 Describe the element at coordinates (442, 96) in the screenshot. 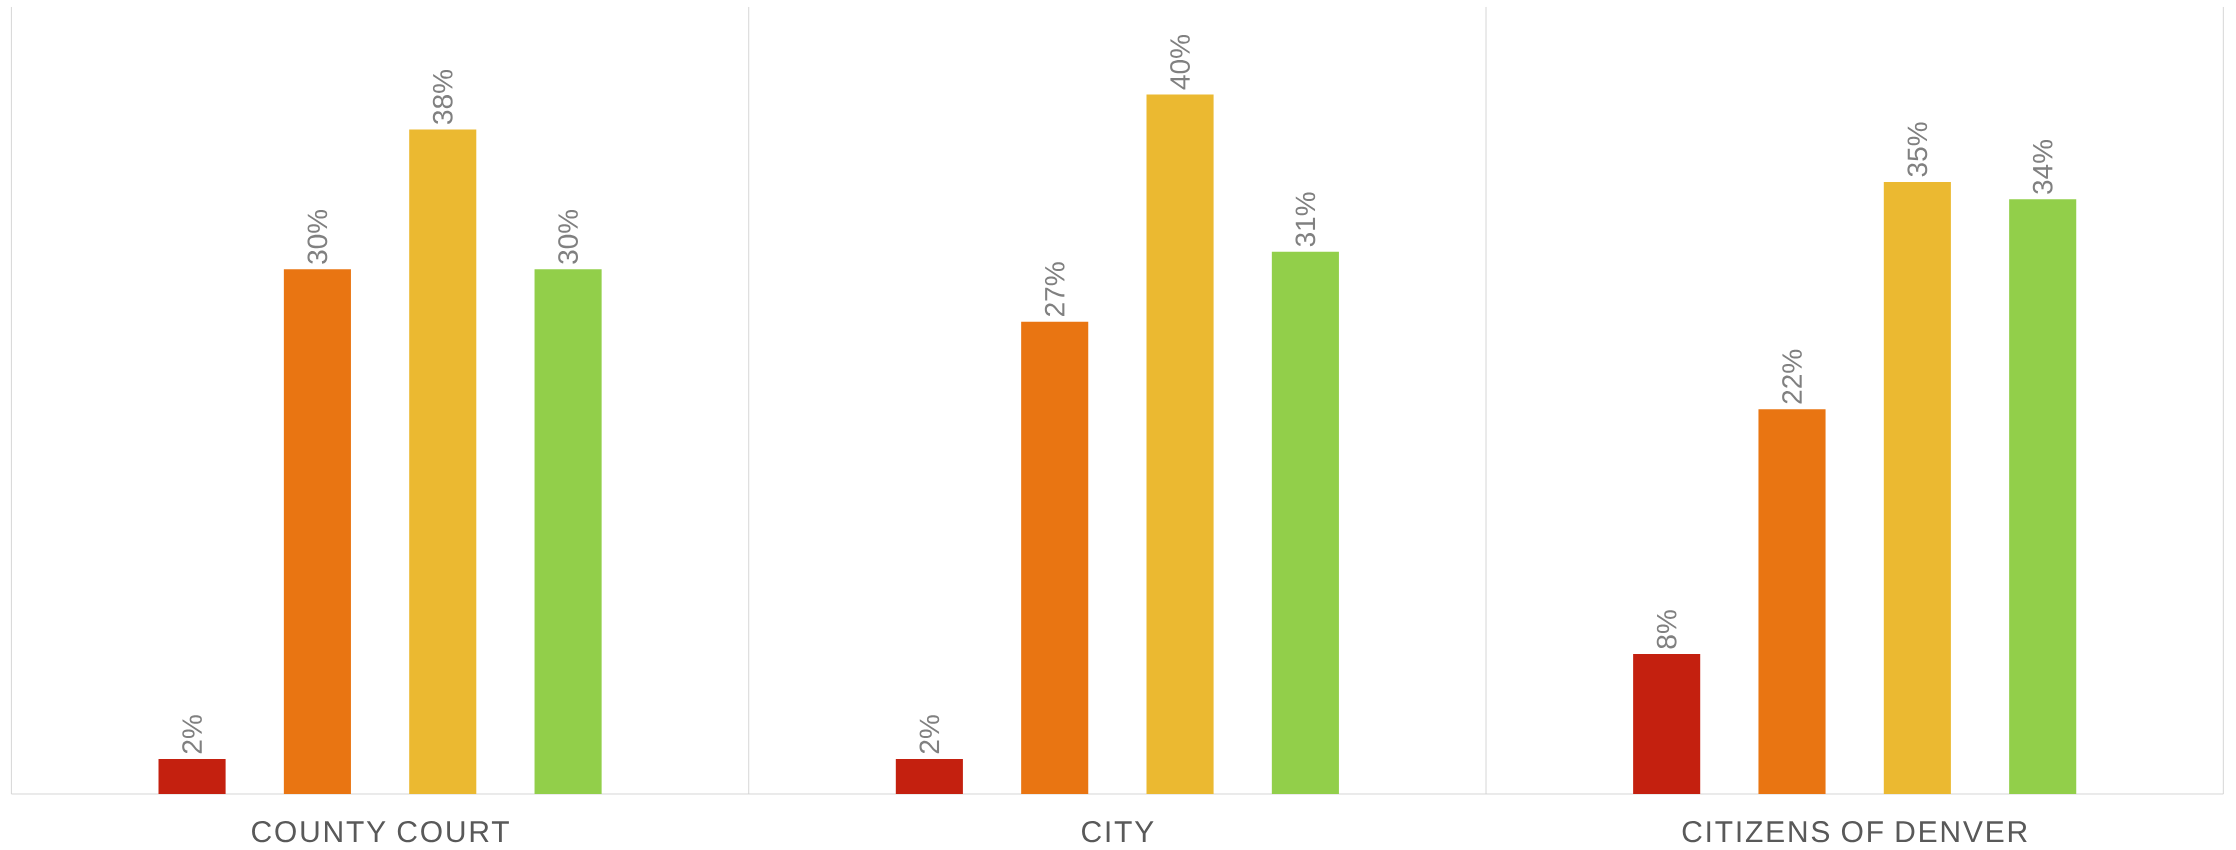

I see `data-label: 38%` at that location.